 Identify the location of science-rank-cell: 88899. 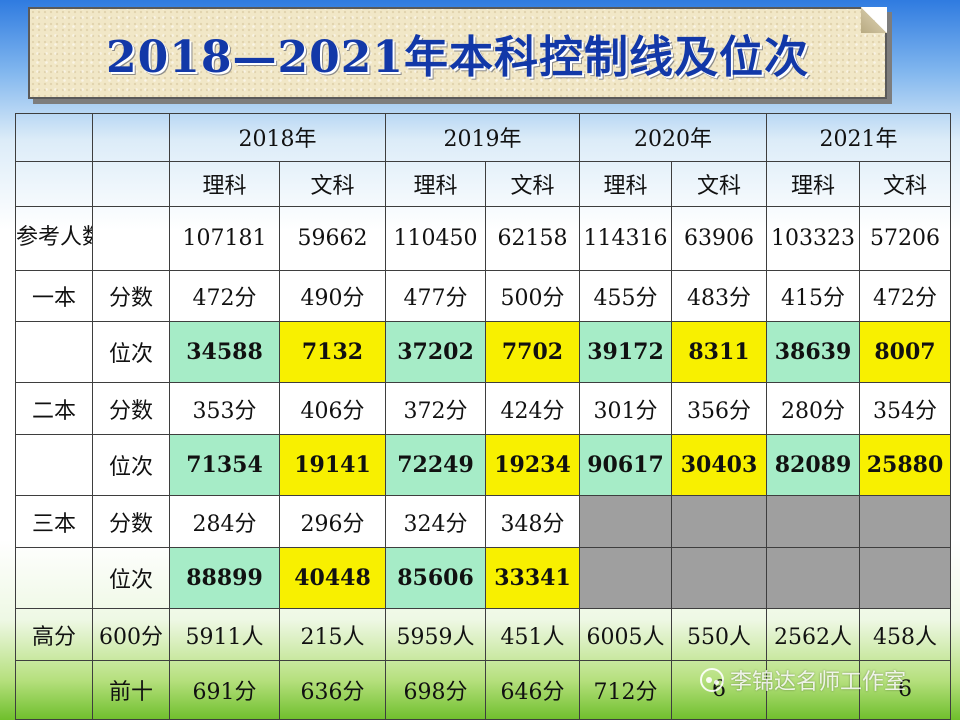
(224, 578).